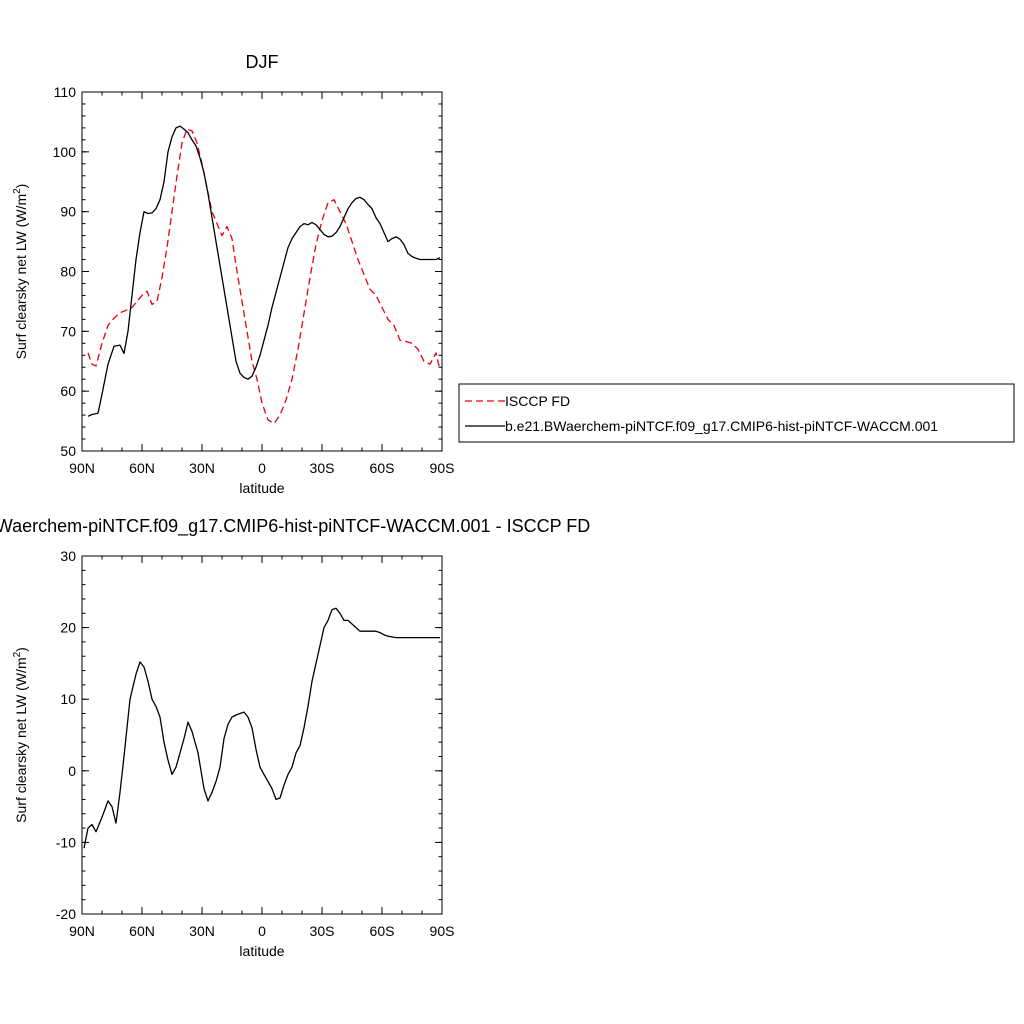 This screenshot has height=1024, width=1024. I want to click on y-tick-label: 110, so click(65, 92).